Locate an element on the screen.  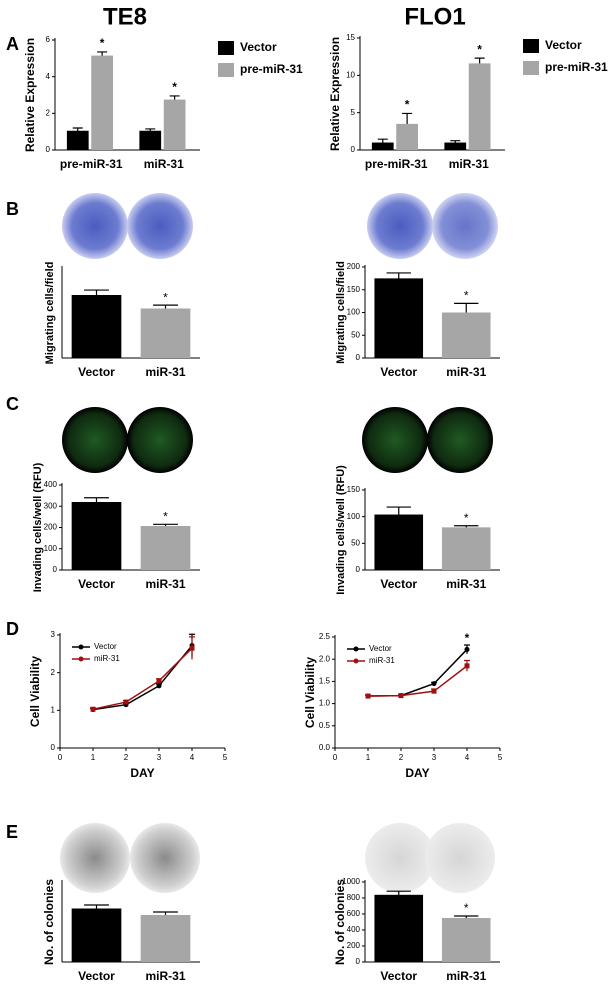
panel-letter: A is located at coordinates (12, 44).